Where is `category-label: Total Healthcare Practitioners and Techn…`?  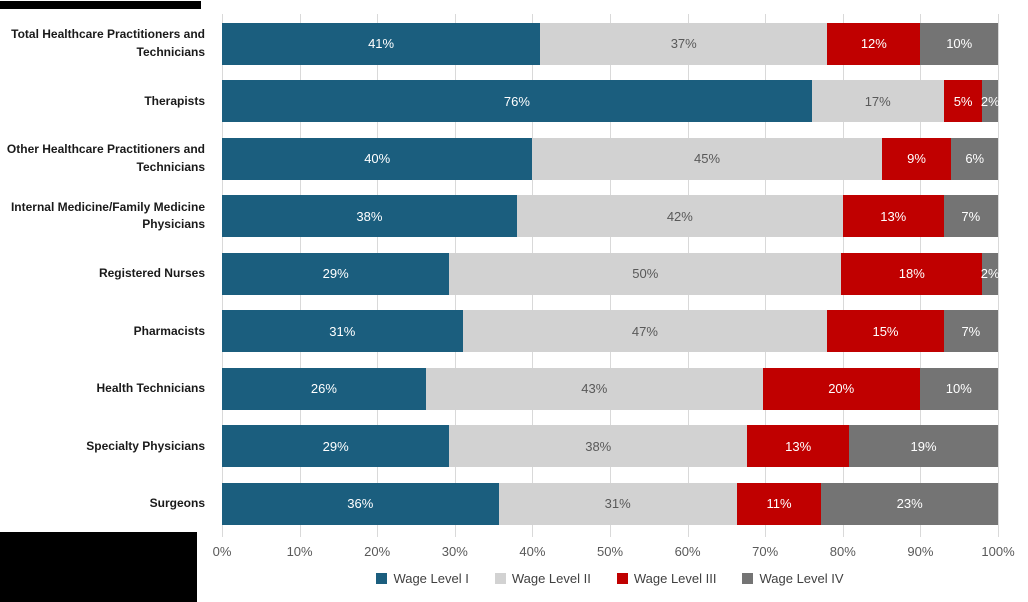 category-label: Total Healthcare Practitioners and Techn… is located at coordinates (108, 43).